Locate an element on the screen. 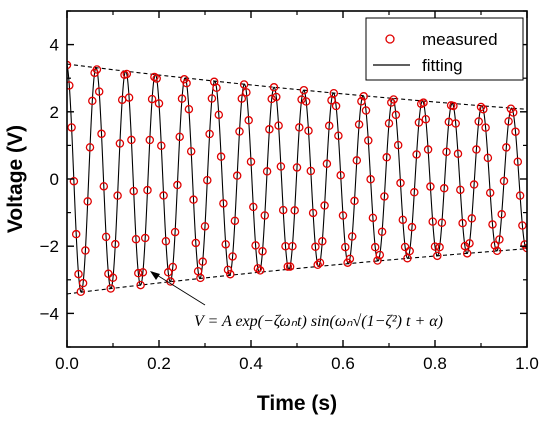  legend-box is located at coordinates (444, 49).